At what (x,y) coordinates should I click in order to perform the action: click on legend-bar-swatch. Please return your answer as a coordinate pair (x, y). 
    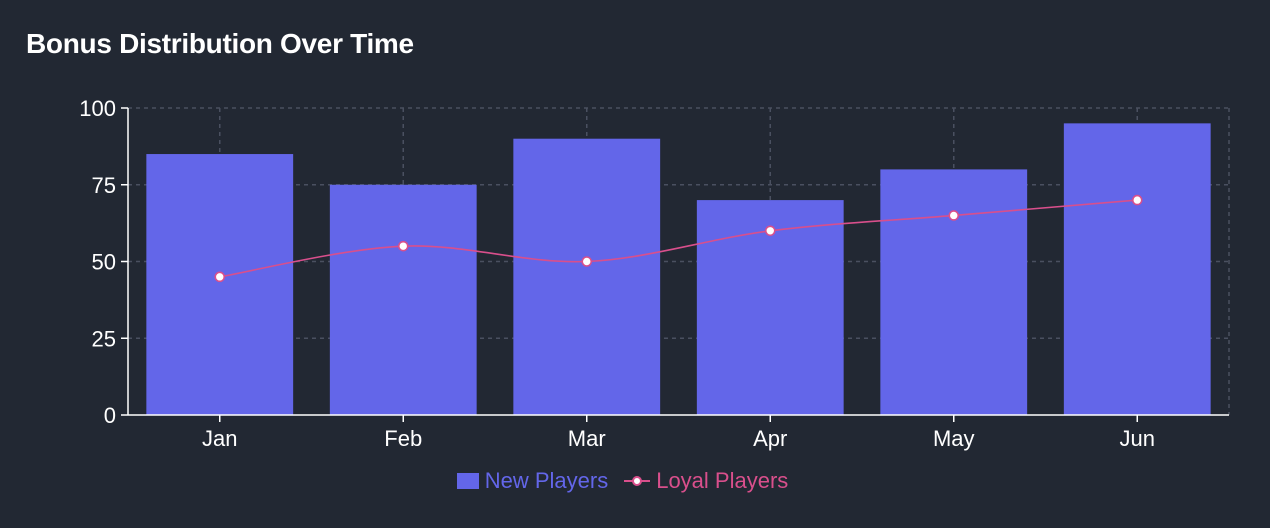
    Looking at the image, I should click on (467, 481).